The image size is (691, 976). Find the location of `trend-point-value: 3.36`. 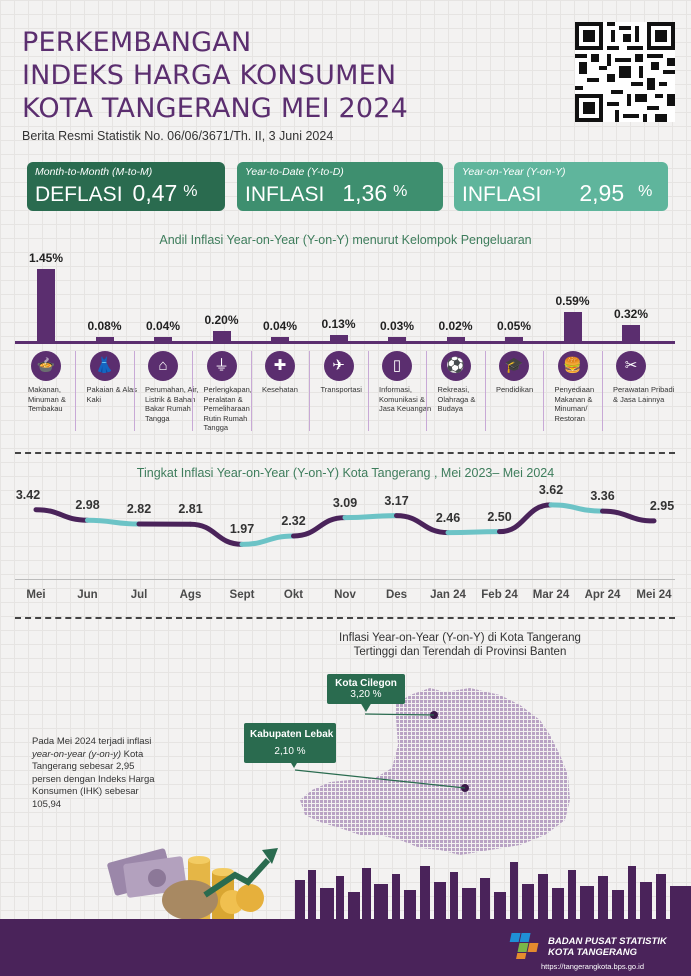

trend-point-value: 3.36 is located at coordinates (602, 496).